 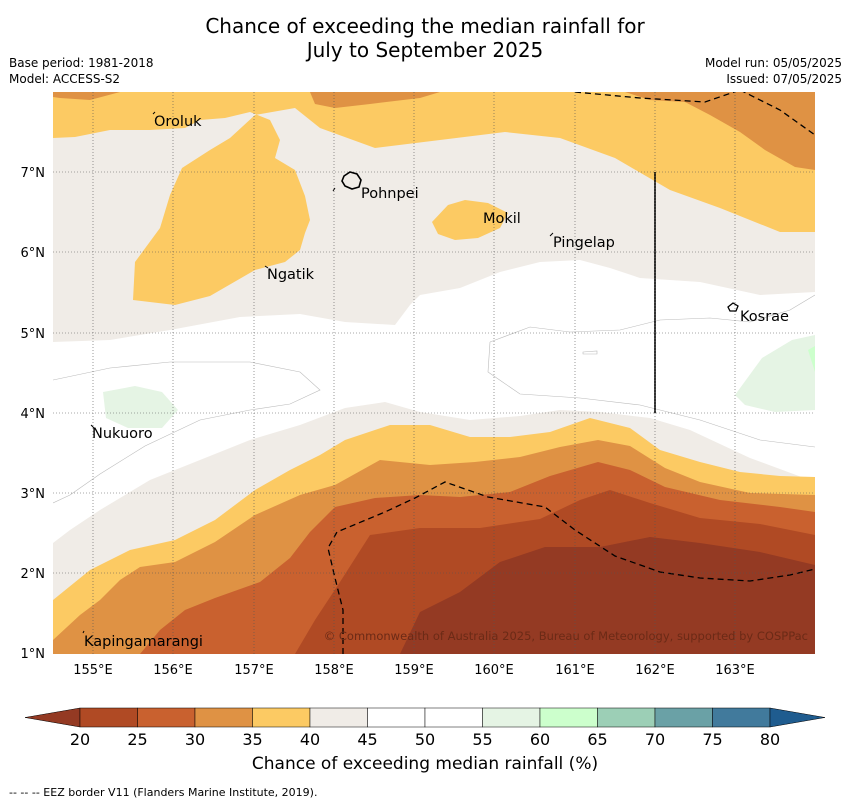 What do you see at coordinates (367, 739) in the screenshot?
I see `colorbar-tick-label: 45` at bounding box center [367, 739].